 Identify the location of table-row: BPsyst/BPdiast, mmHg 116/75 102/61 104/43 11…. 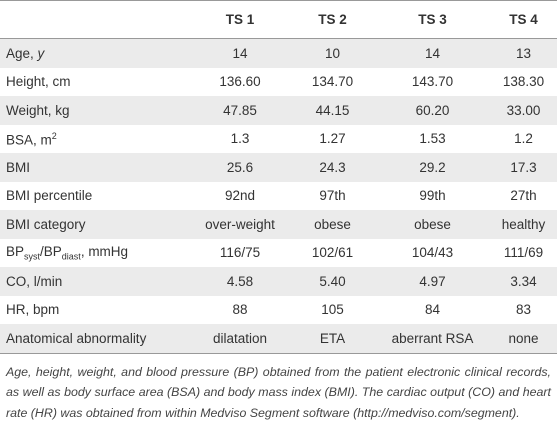
(278, 253).